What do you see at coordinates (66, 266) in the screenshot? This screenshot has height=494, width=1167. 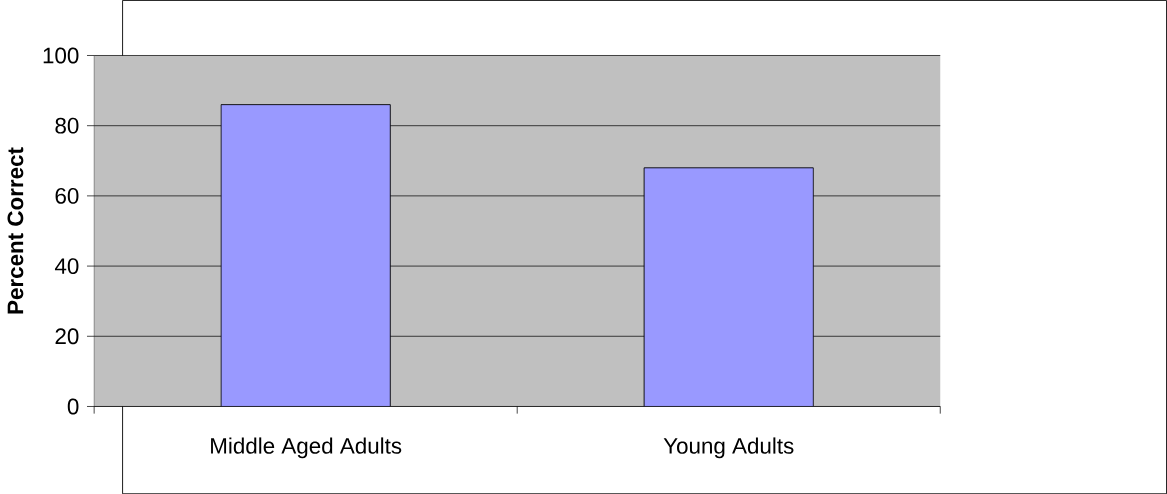 I see `y-tick-label: 40` at bounding box center [66, 266].